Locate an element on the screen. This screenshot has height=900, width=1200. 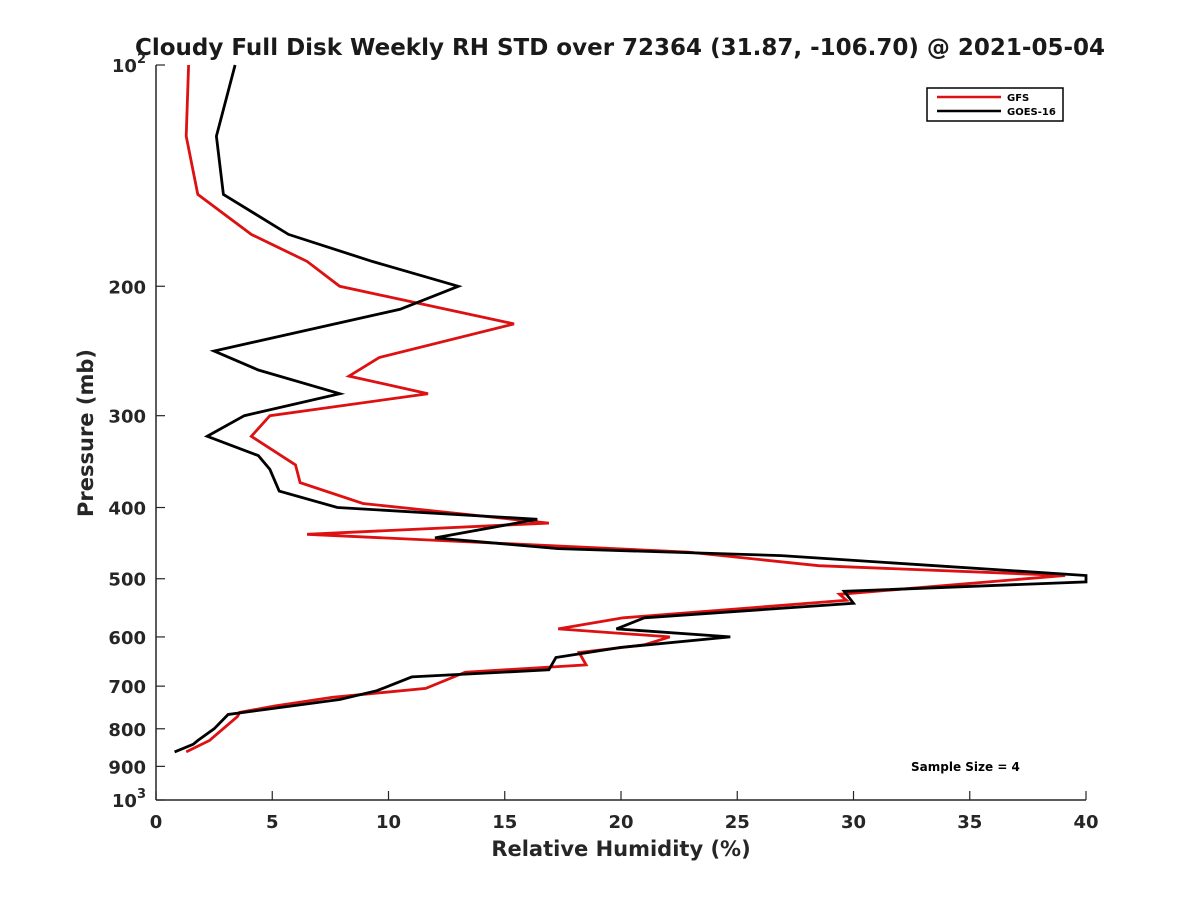
y-tick-label: 700 is located at coordinates (127, 687).